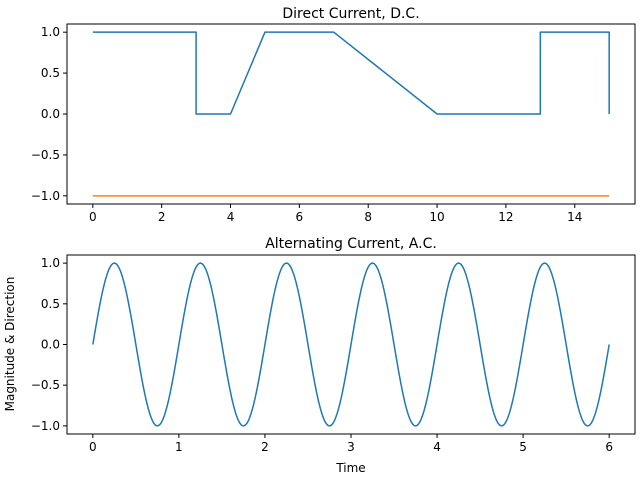  I want to click on ac-x-tick-label: 2, so click(265, 447).